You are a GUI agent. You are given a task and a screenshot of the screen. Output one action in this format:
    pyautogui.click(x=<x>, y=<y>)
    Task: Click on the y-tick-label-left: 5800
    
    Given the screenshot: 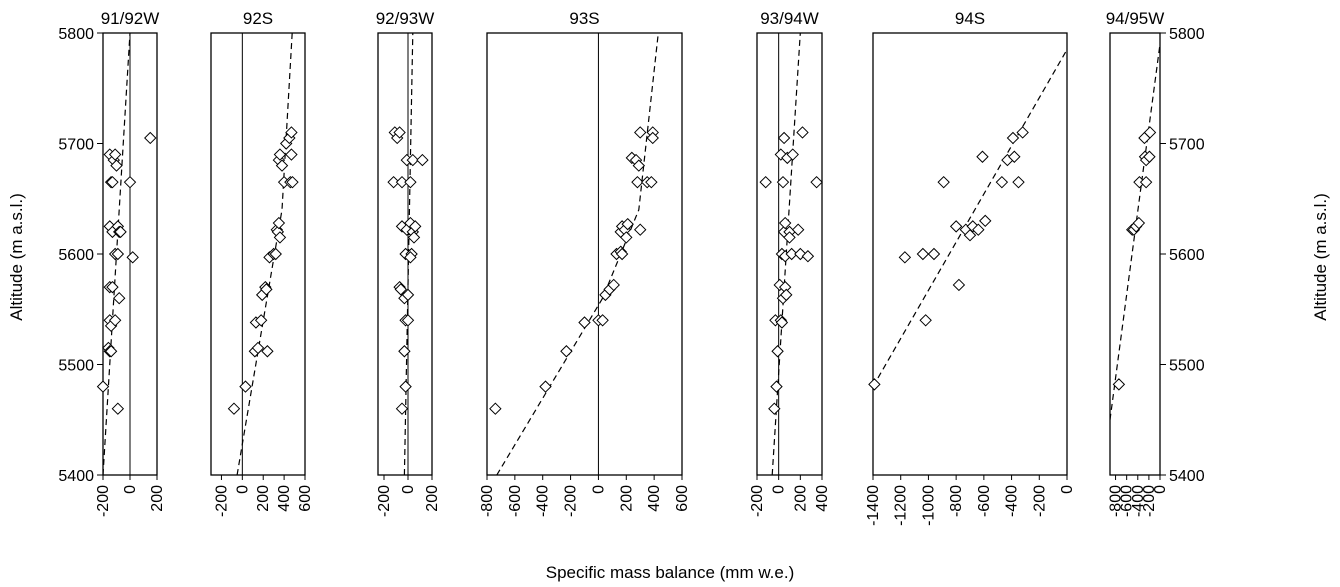 What is the action you would take?
    pyautogui.click(x=76, y=34)
    